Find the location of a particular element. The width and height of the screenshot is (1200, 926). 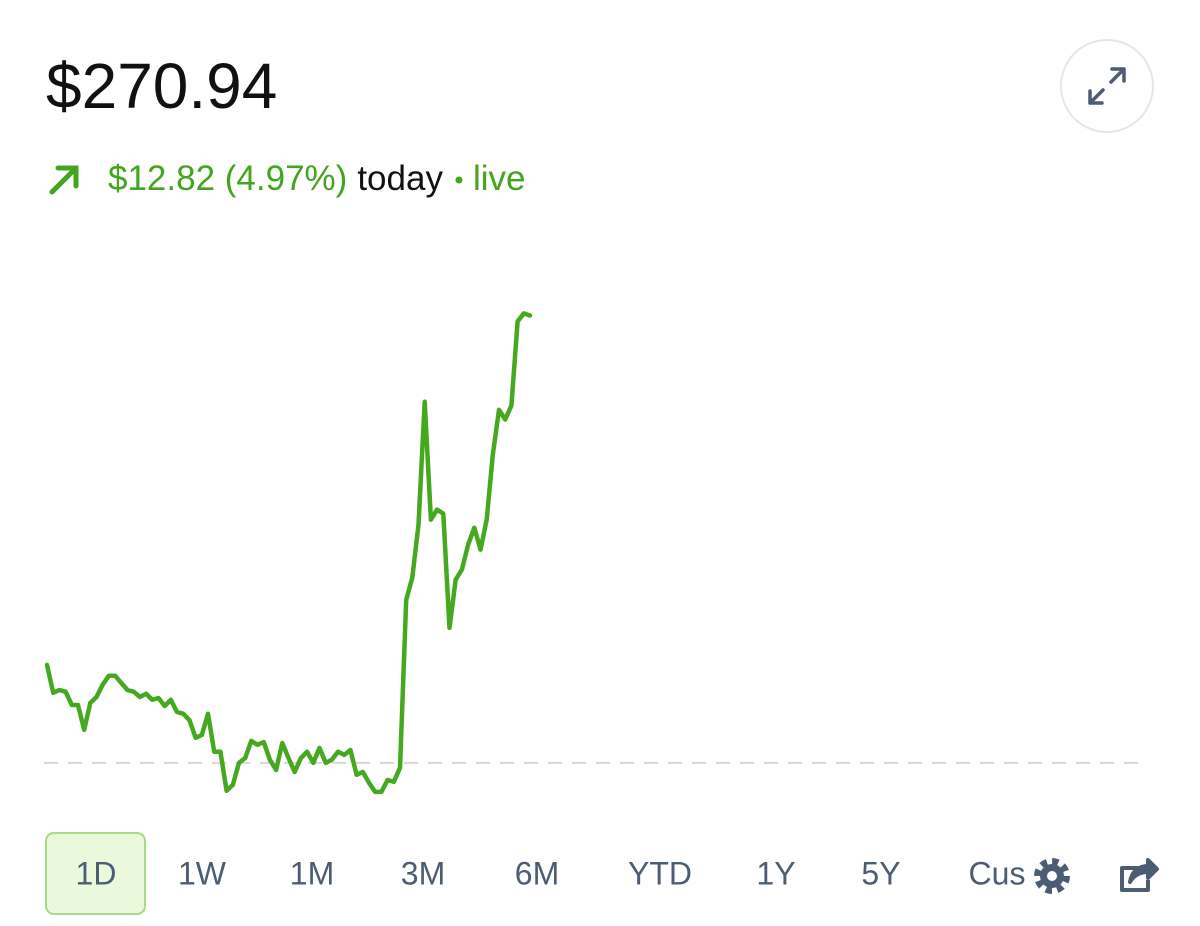

settings-icon is located at coordinates (1052, 876).